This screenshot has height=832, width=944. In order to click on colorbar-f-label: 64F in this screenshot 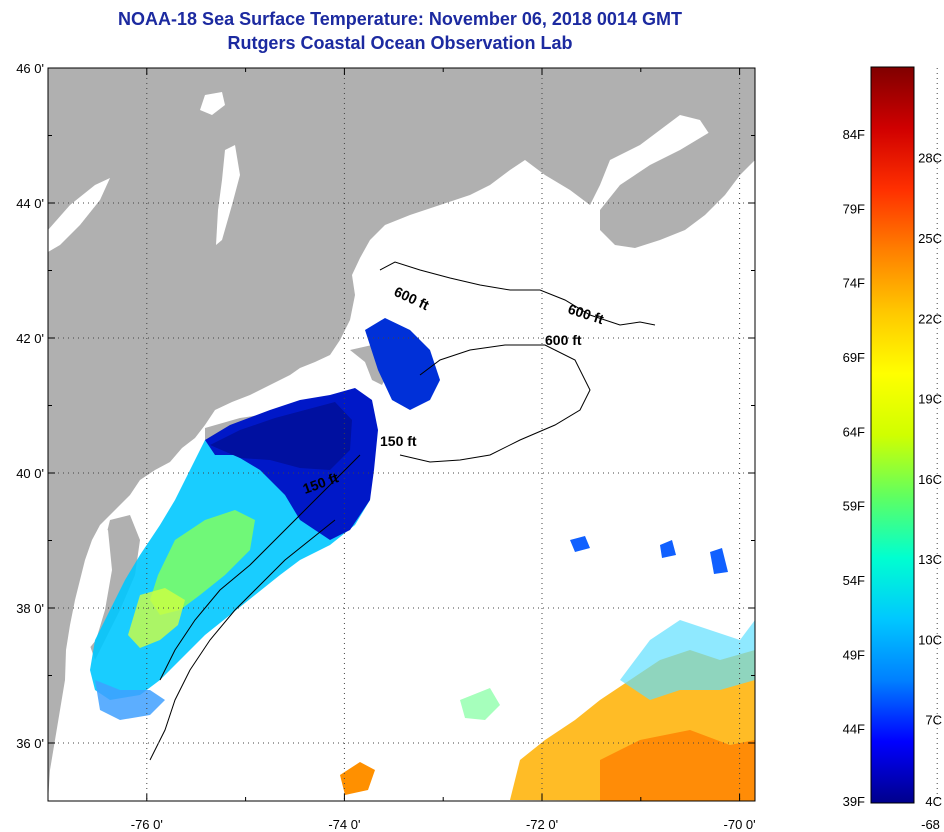, I will do `click(854, 431)`.